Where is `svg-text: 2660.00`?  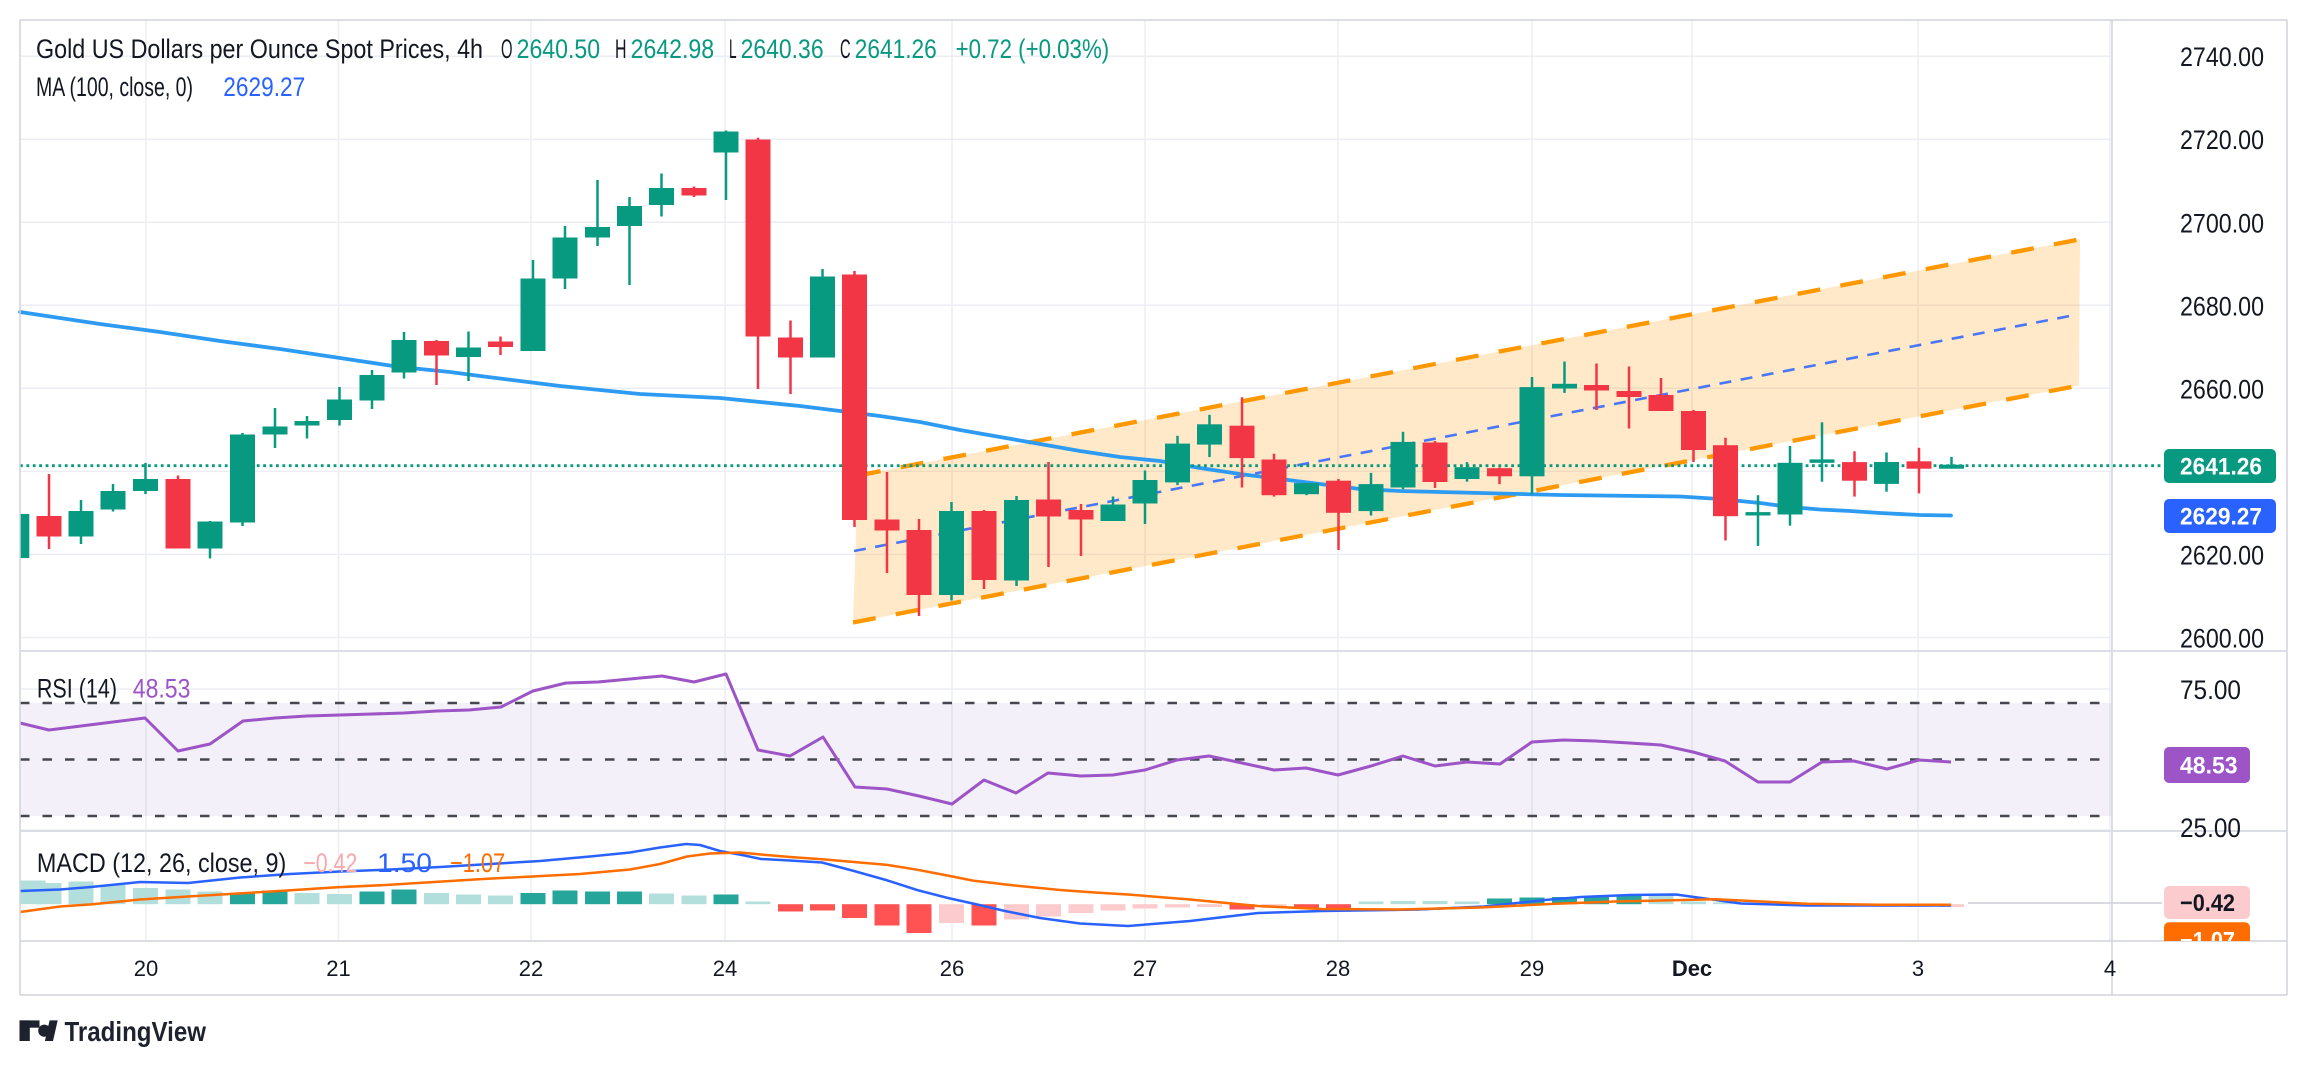
svg-text: 2660.00 is located at coordinates (2222, 389).